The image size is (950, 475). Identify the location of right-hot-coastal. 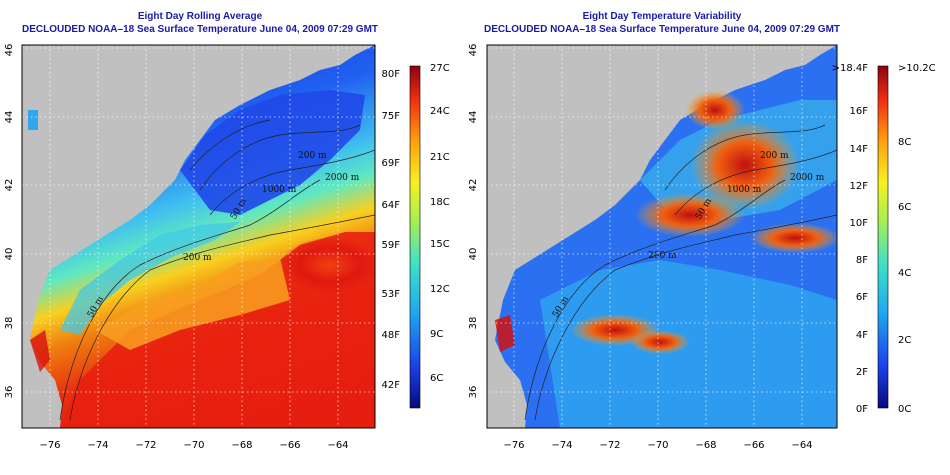
(660, 342).